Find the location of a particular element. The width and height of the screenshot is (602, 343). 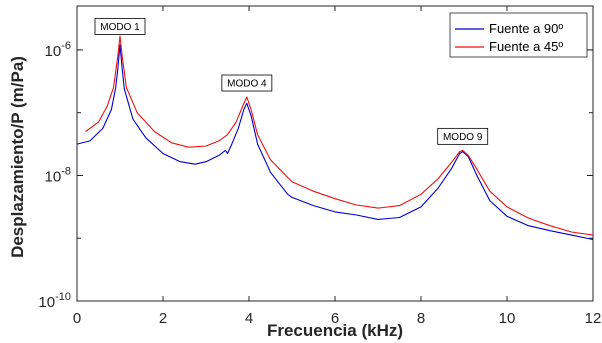

x-tick-label: 10 is located at coordinates (507, 318).